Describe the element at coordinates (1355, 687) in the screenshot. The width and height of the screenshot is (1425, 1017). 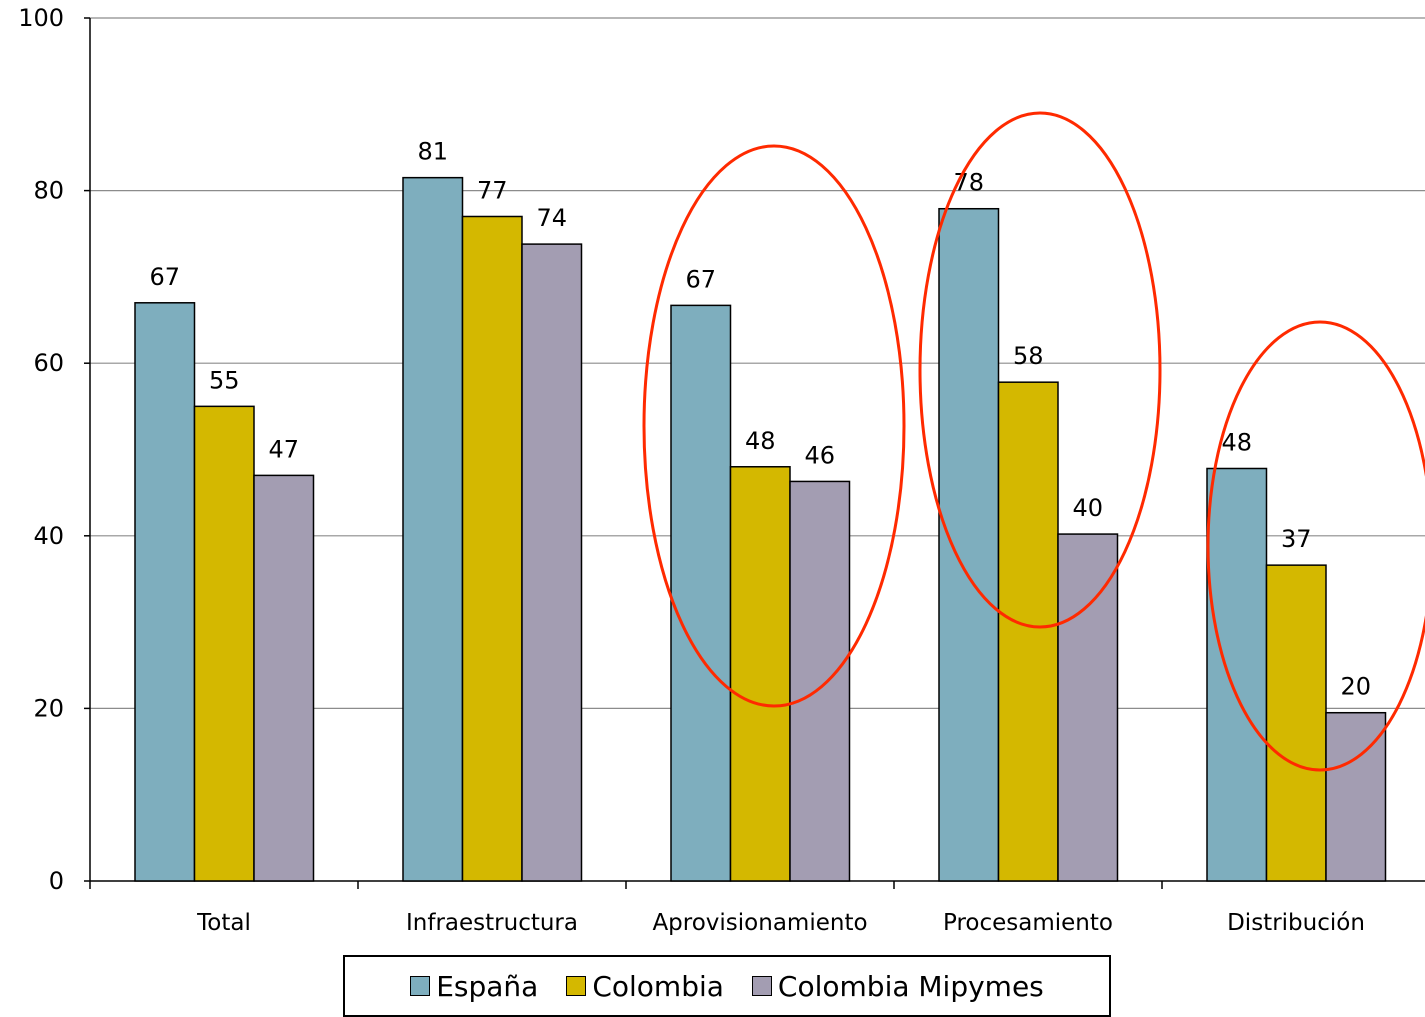
I see `data-label: 20` at that location.